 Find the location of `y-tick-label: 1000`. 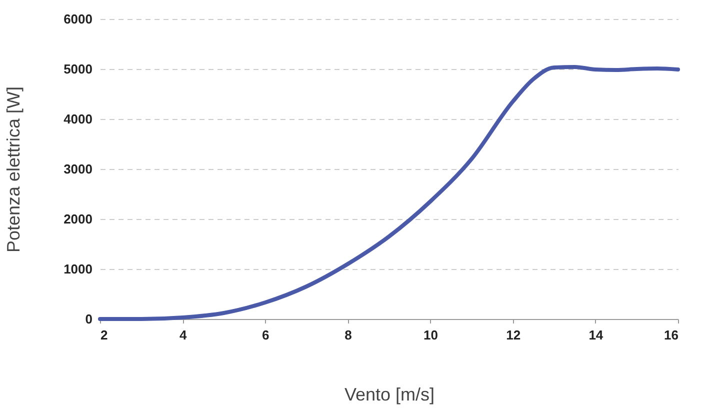

y-tick-label: 1000 is located at coordinates (78, 269).